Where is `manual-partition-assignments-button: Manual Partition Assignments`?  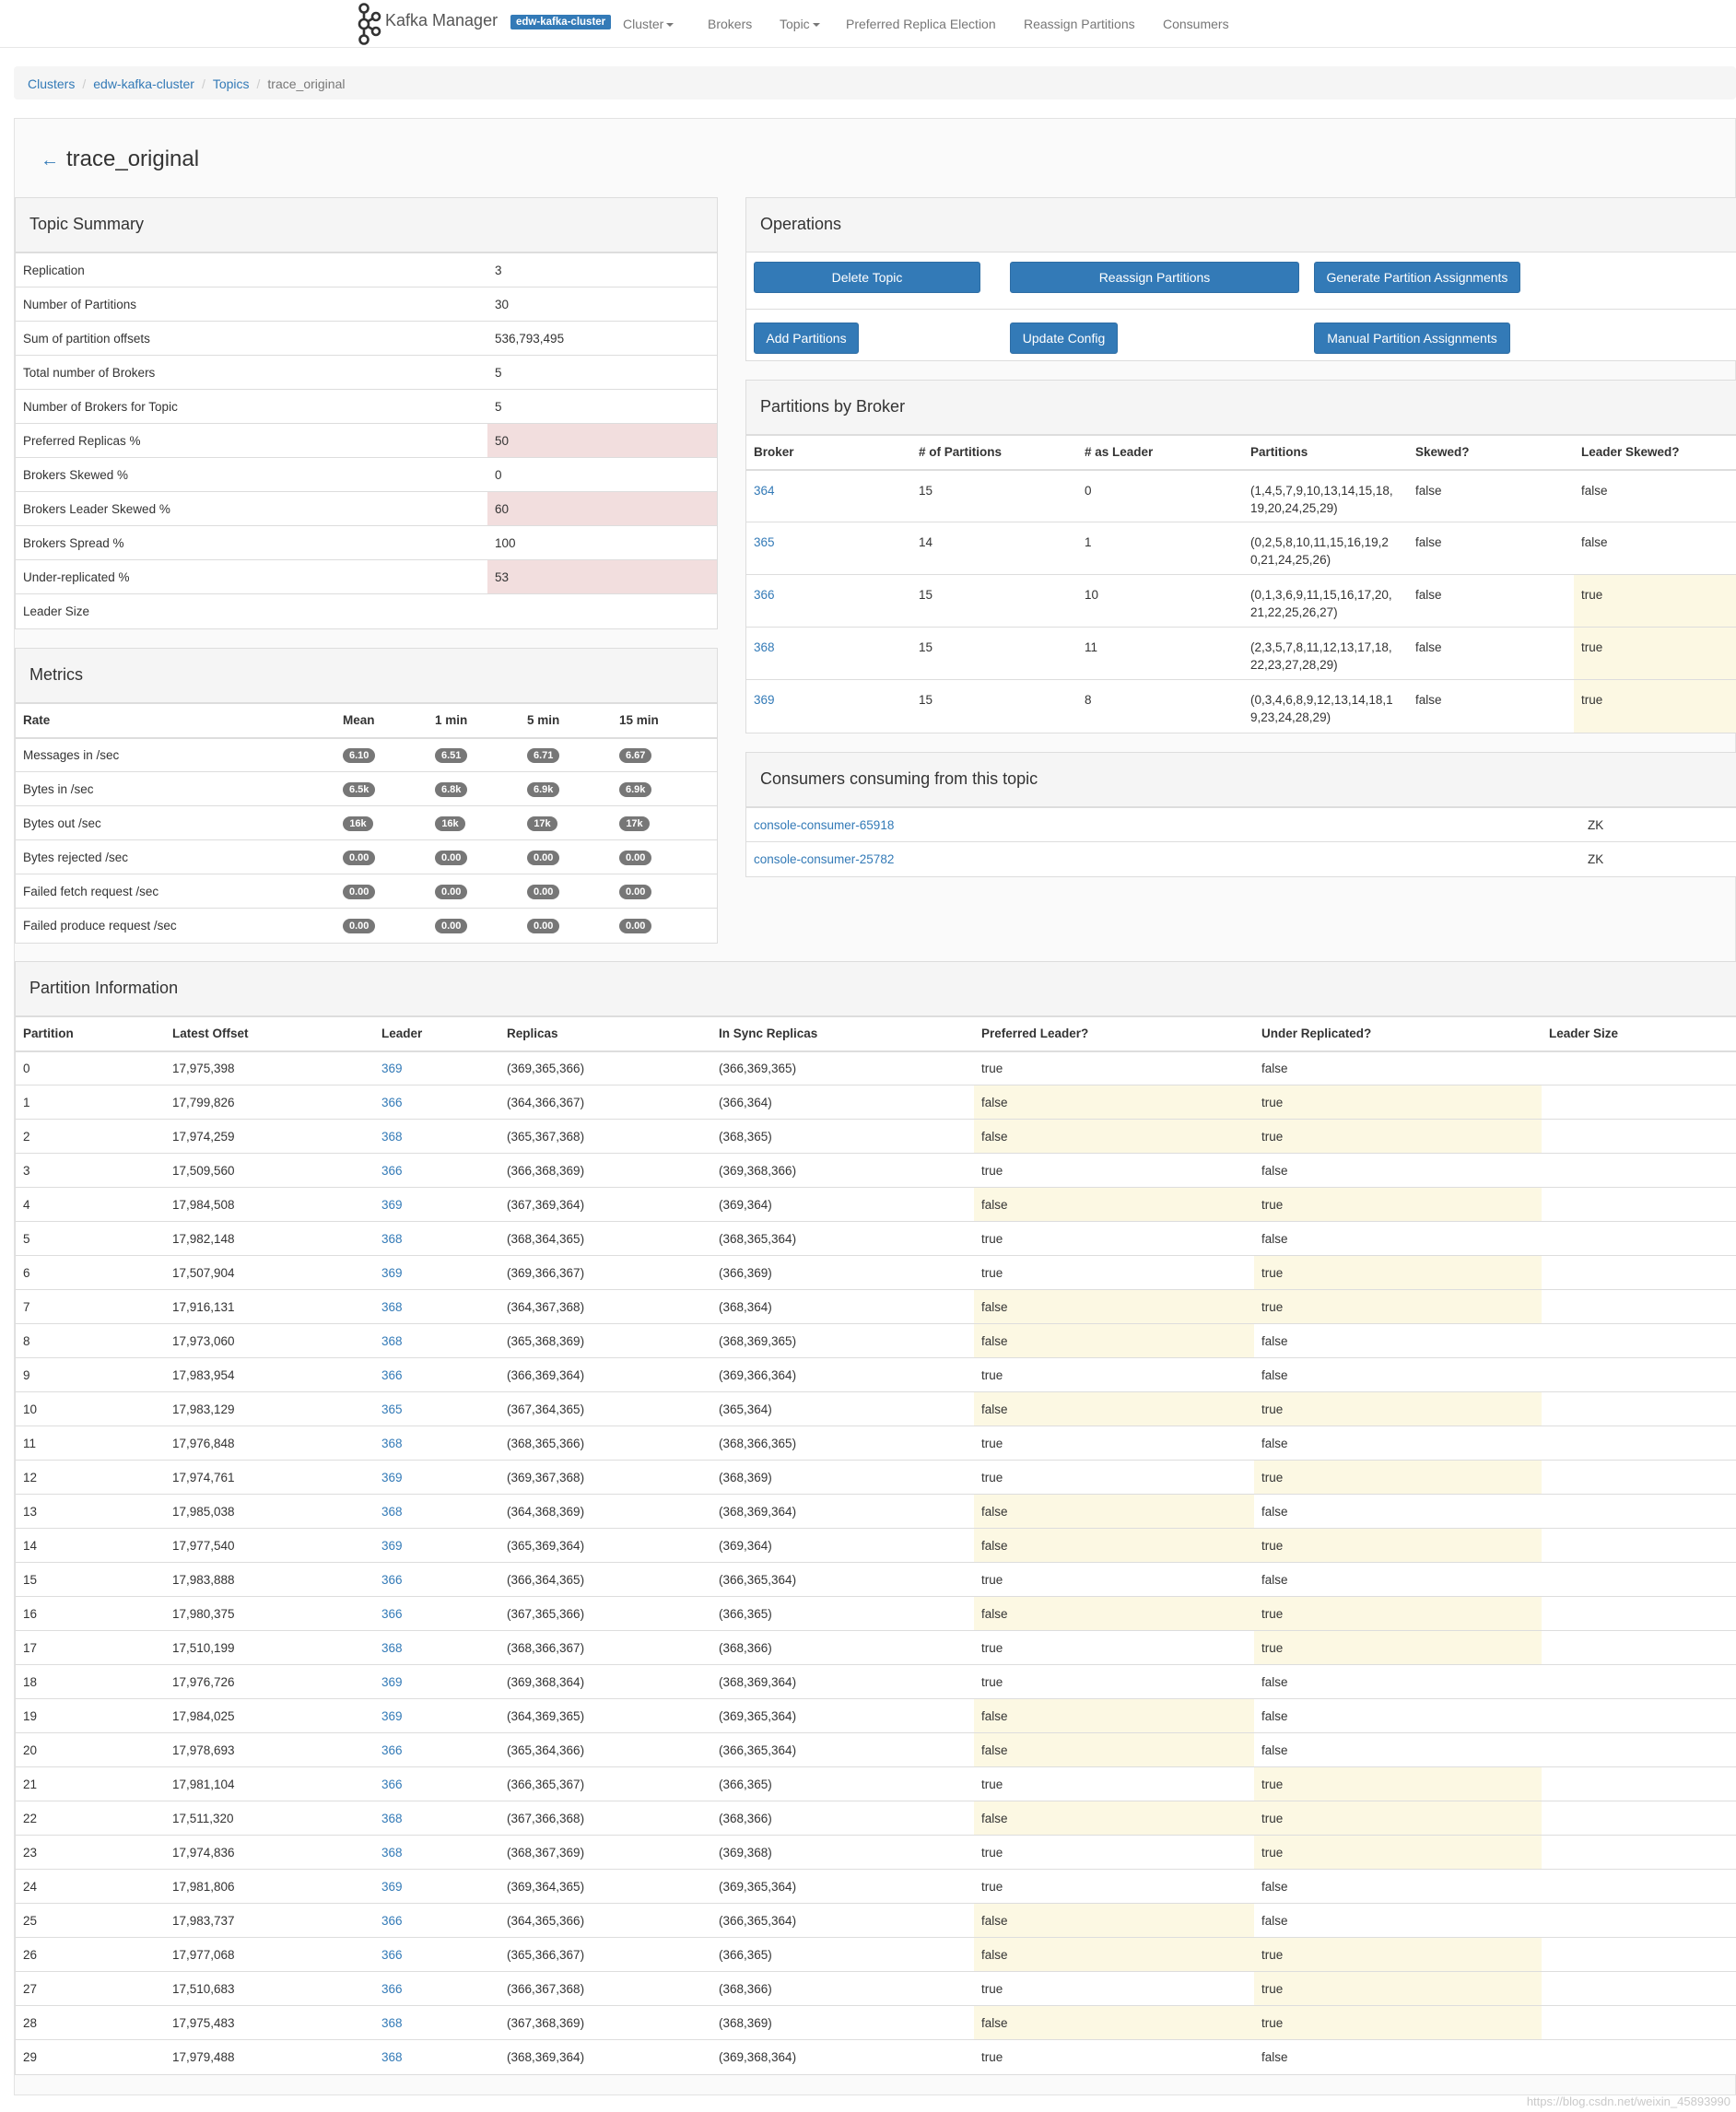 manual-partition-assignments-button: Manual Partition Assignments is located at coordinates (1412, 338).